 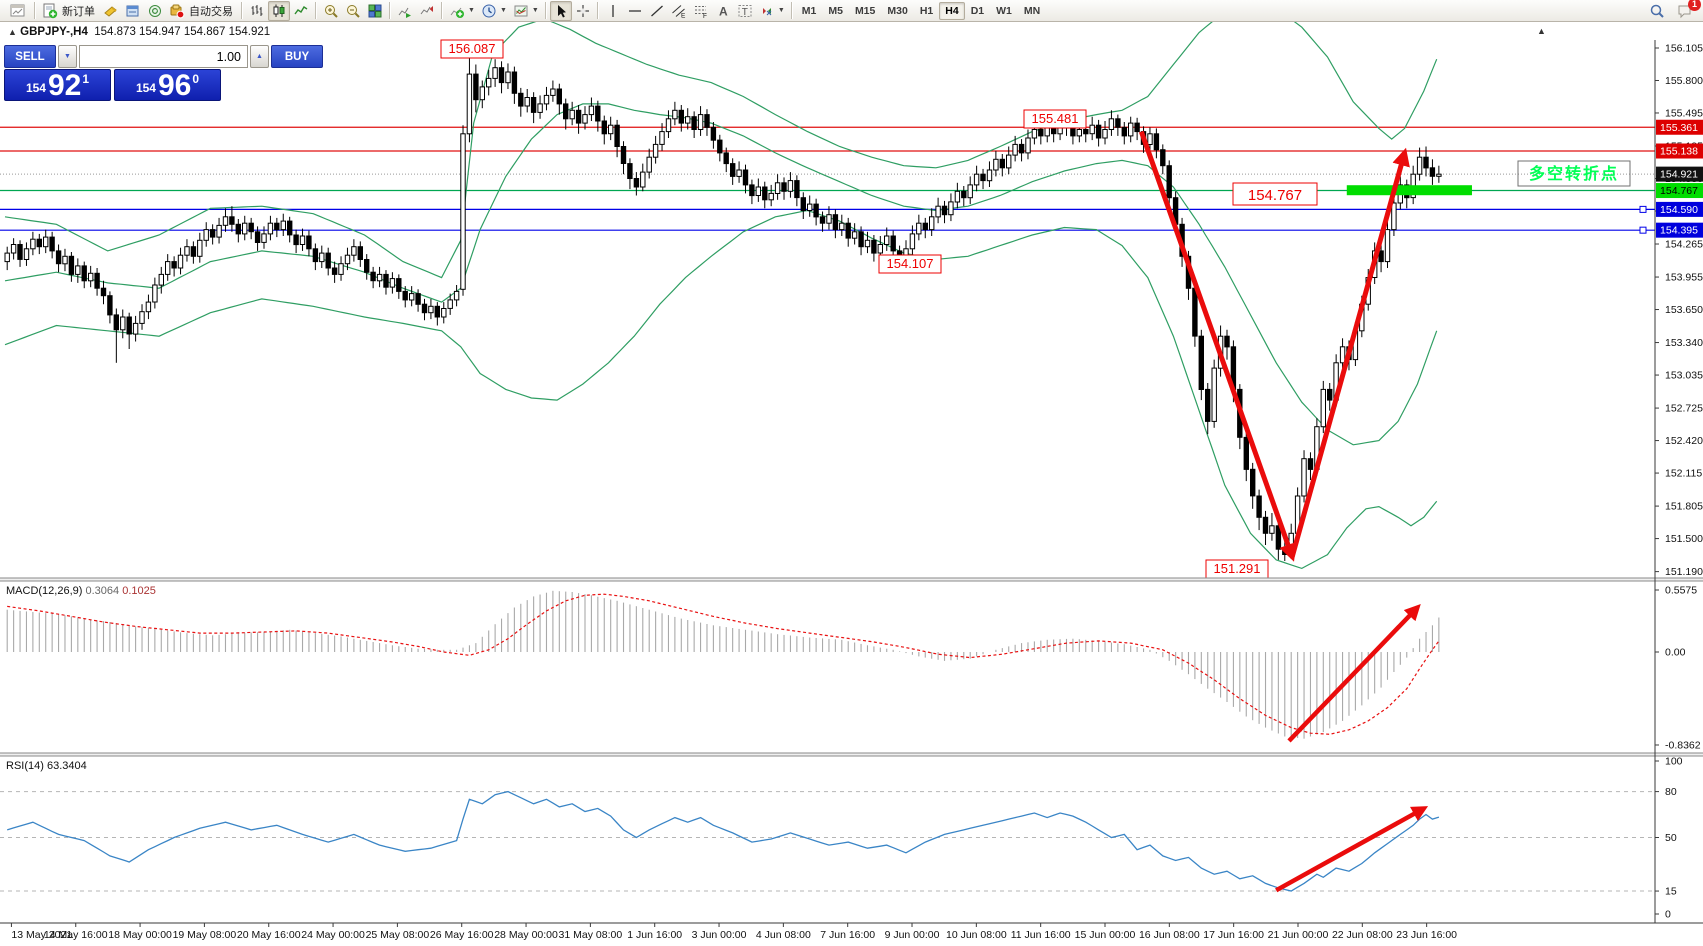 I want to click on trend-arrows, so click(x=1274, y=346).